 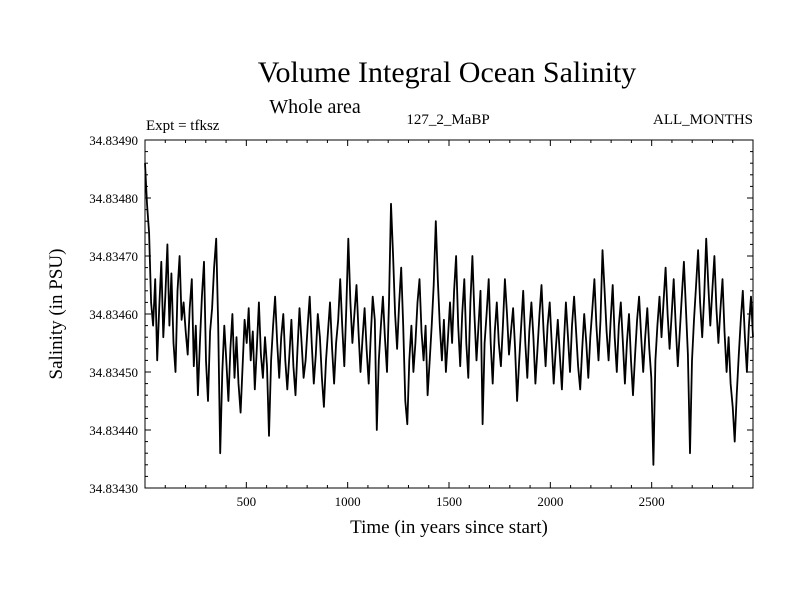 What do you see at coordinates (113, 314) in the screenshot?
I see `y-tick-label: 34.83460` at bounding box center [113, 314].